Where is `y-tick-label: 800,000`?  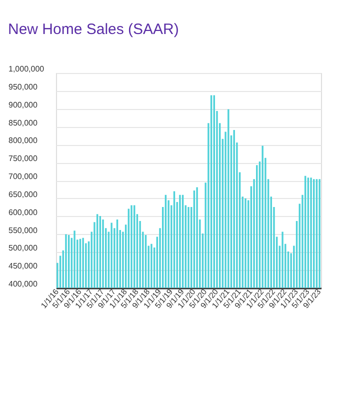
y-tick-label: 800,000 is located at coordinates (23, 141).